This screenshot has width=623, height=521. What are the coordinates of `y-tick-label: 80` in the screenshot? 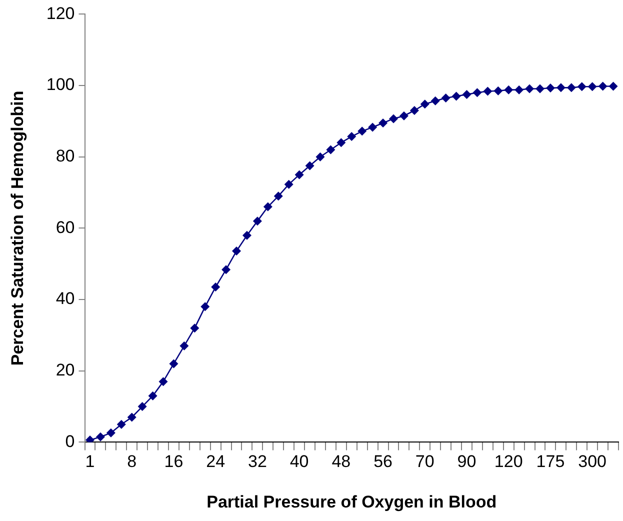 It's located at (65, 156).